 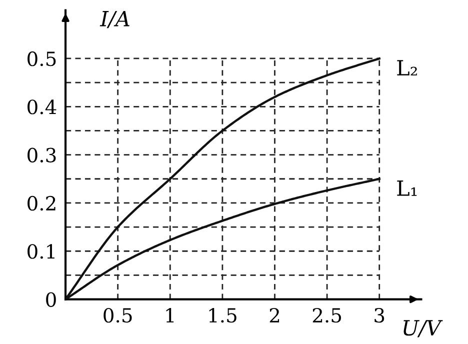 What do you see at coordinates (222, 315) in the screenshot?
I see `x-tick-label: 1.5` at bounding box center [222, 315].